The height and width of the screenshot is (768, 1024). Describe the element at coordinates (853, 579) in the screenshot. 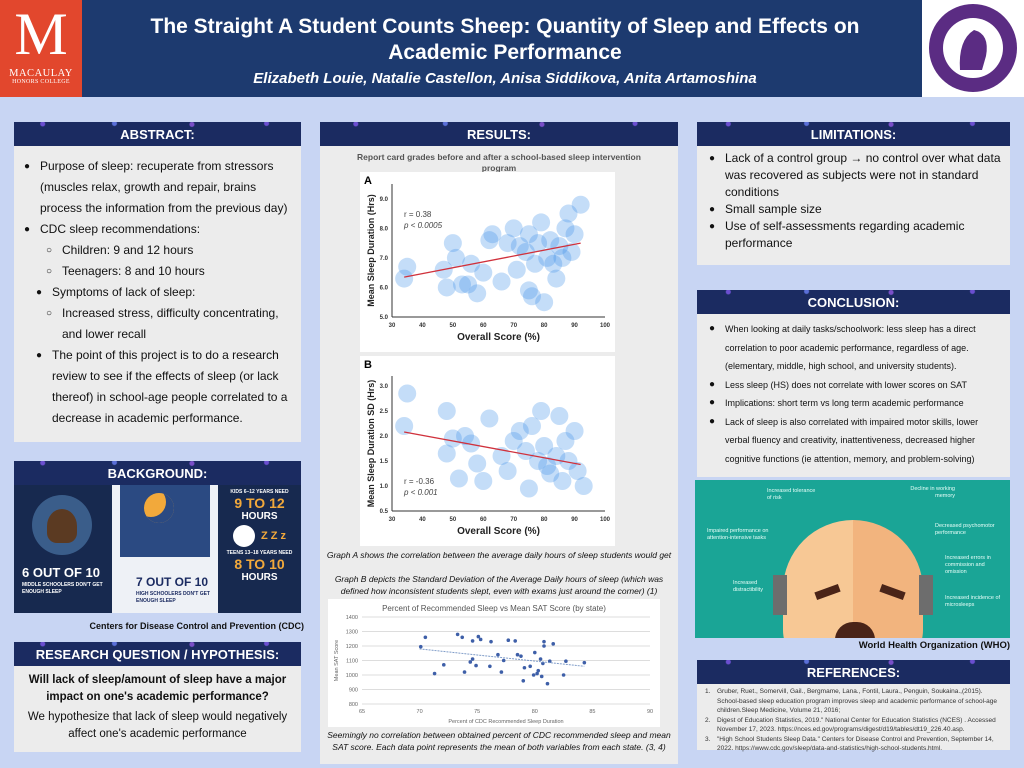

I see `face-illustration` at that location.